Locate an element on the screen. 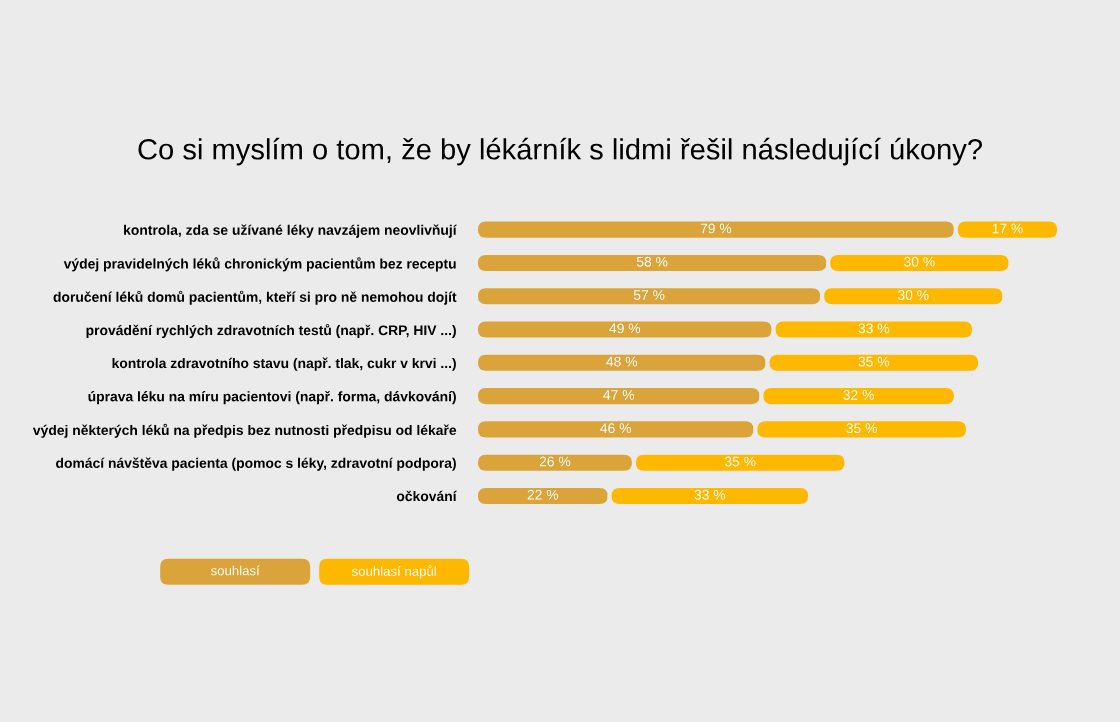  data-label: 47 % is located at coordinates (619, 395).